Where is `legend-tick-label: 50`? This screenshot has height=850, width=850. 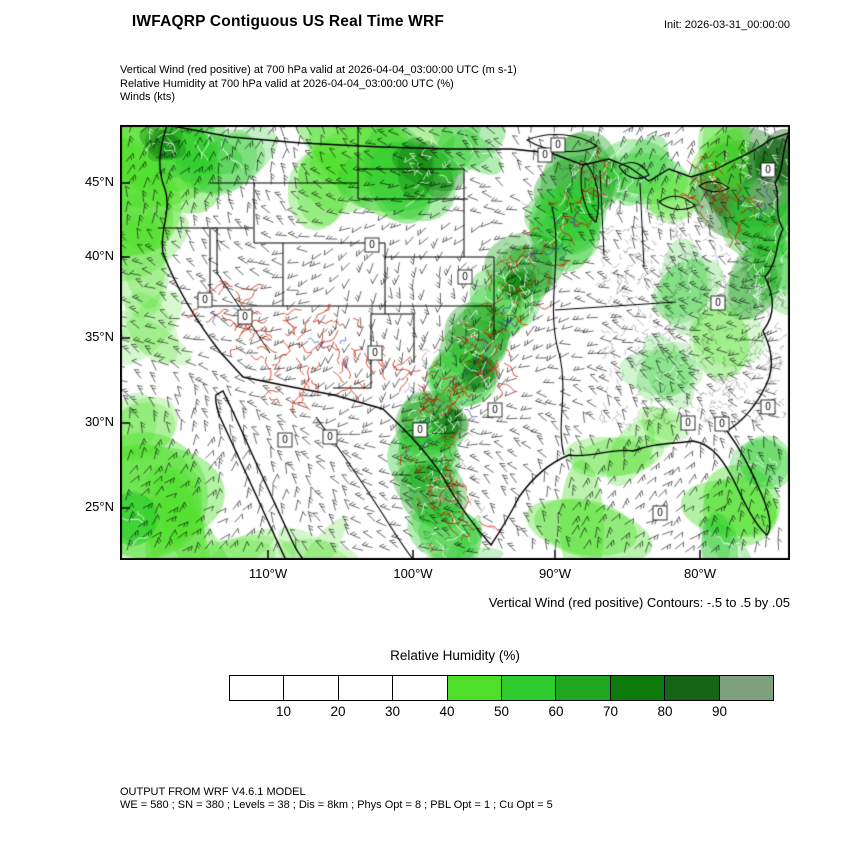
legend-tick-label: 50 is located at coordinates (501, 711).